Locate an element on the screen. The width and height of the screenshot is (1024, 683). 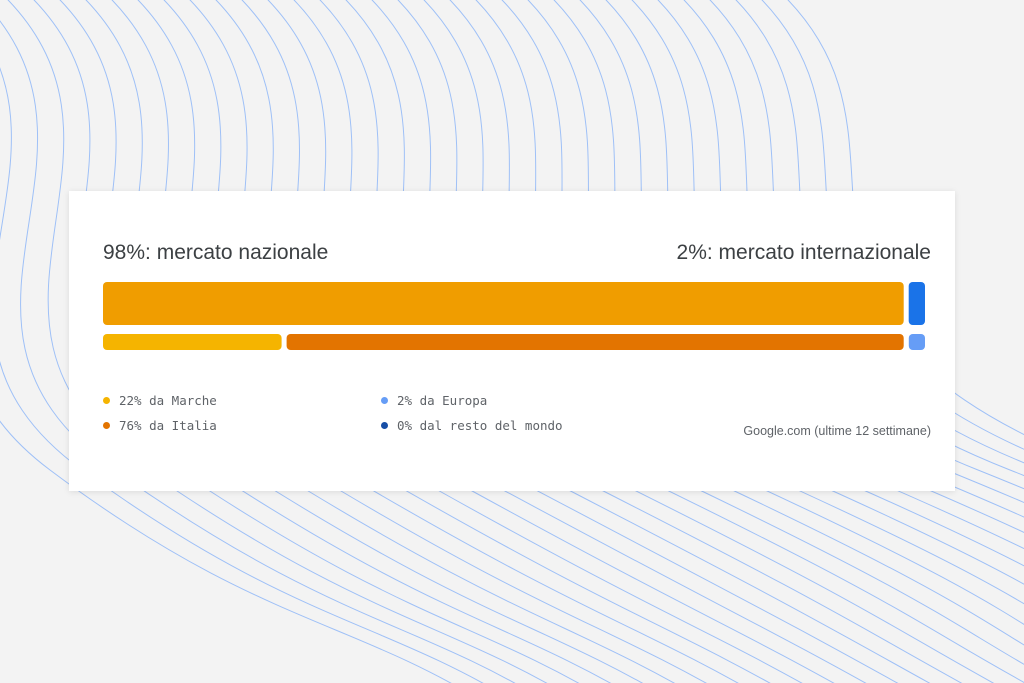
legend-label-marche: 22% da Marche is located at coordinates (168, 400).